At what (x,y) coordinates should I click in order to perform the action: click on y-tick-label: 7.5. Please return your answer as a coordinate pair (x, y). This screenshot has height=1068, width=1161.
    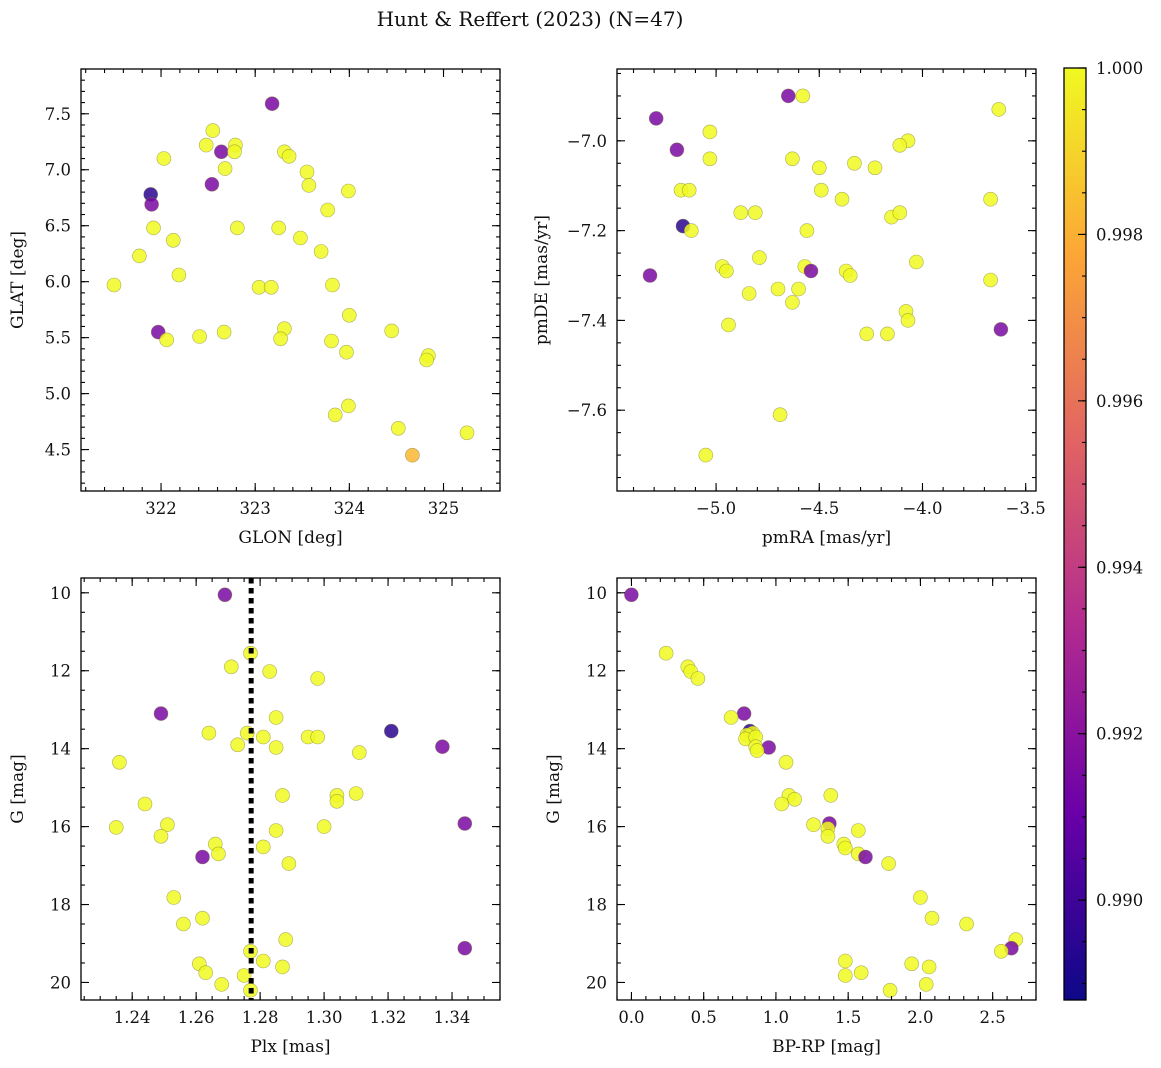
    Looking at the image, I should click on (58, 114).